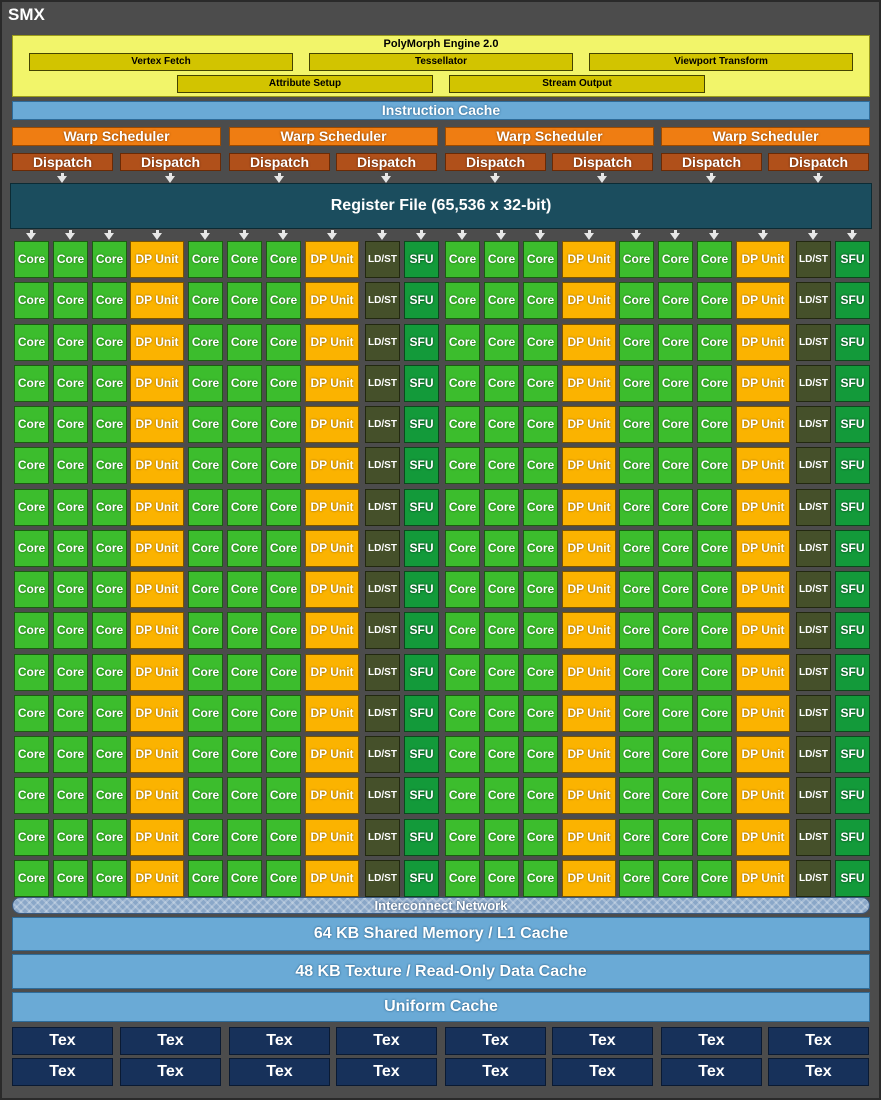 The height and width of the screenshot is (1100, 881). Describe the element at coordinates (161, 62) in the screenshot. I see `vertex-fetch-unit: Vertex Fetch` at that location.